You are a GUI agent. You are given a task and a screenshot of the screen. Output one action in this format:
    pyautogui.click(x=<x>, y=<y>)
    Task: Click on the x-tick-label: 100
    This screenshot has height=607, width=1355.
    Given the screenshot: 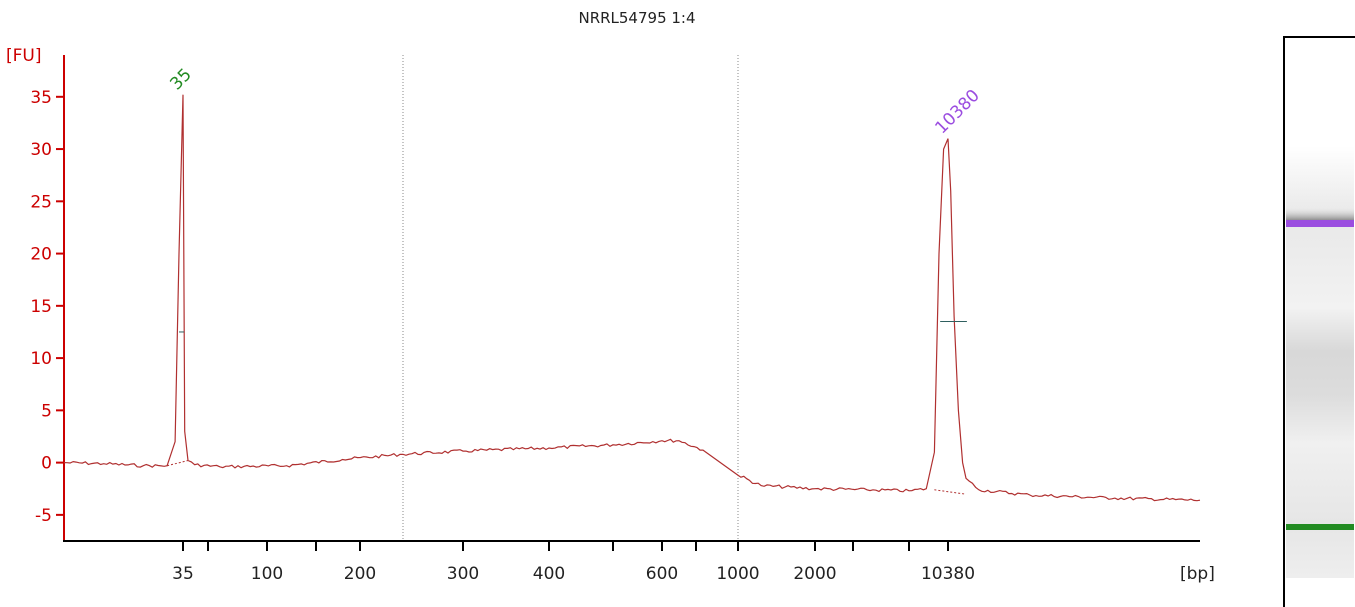 What is the action you would take?
    pyautogui.click(x=267, y=574)
    